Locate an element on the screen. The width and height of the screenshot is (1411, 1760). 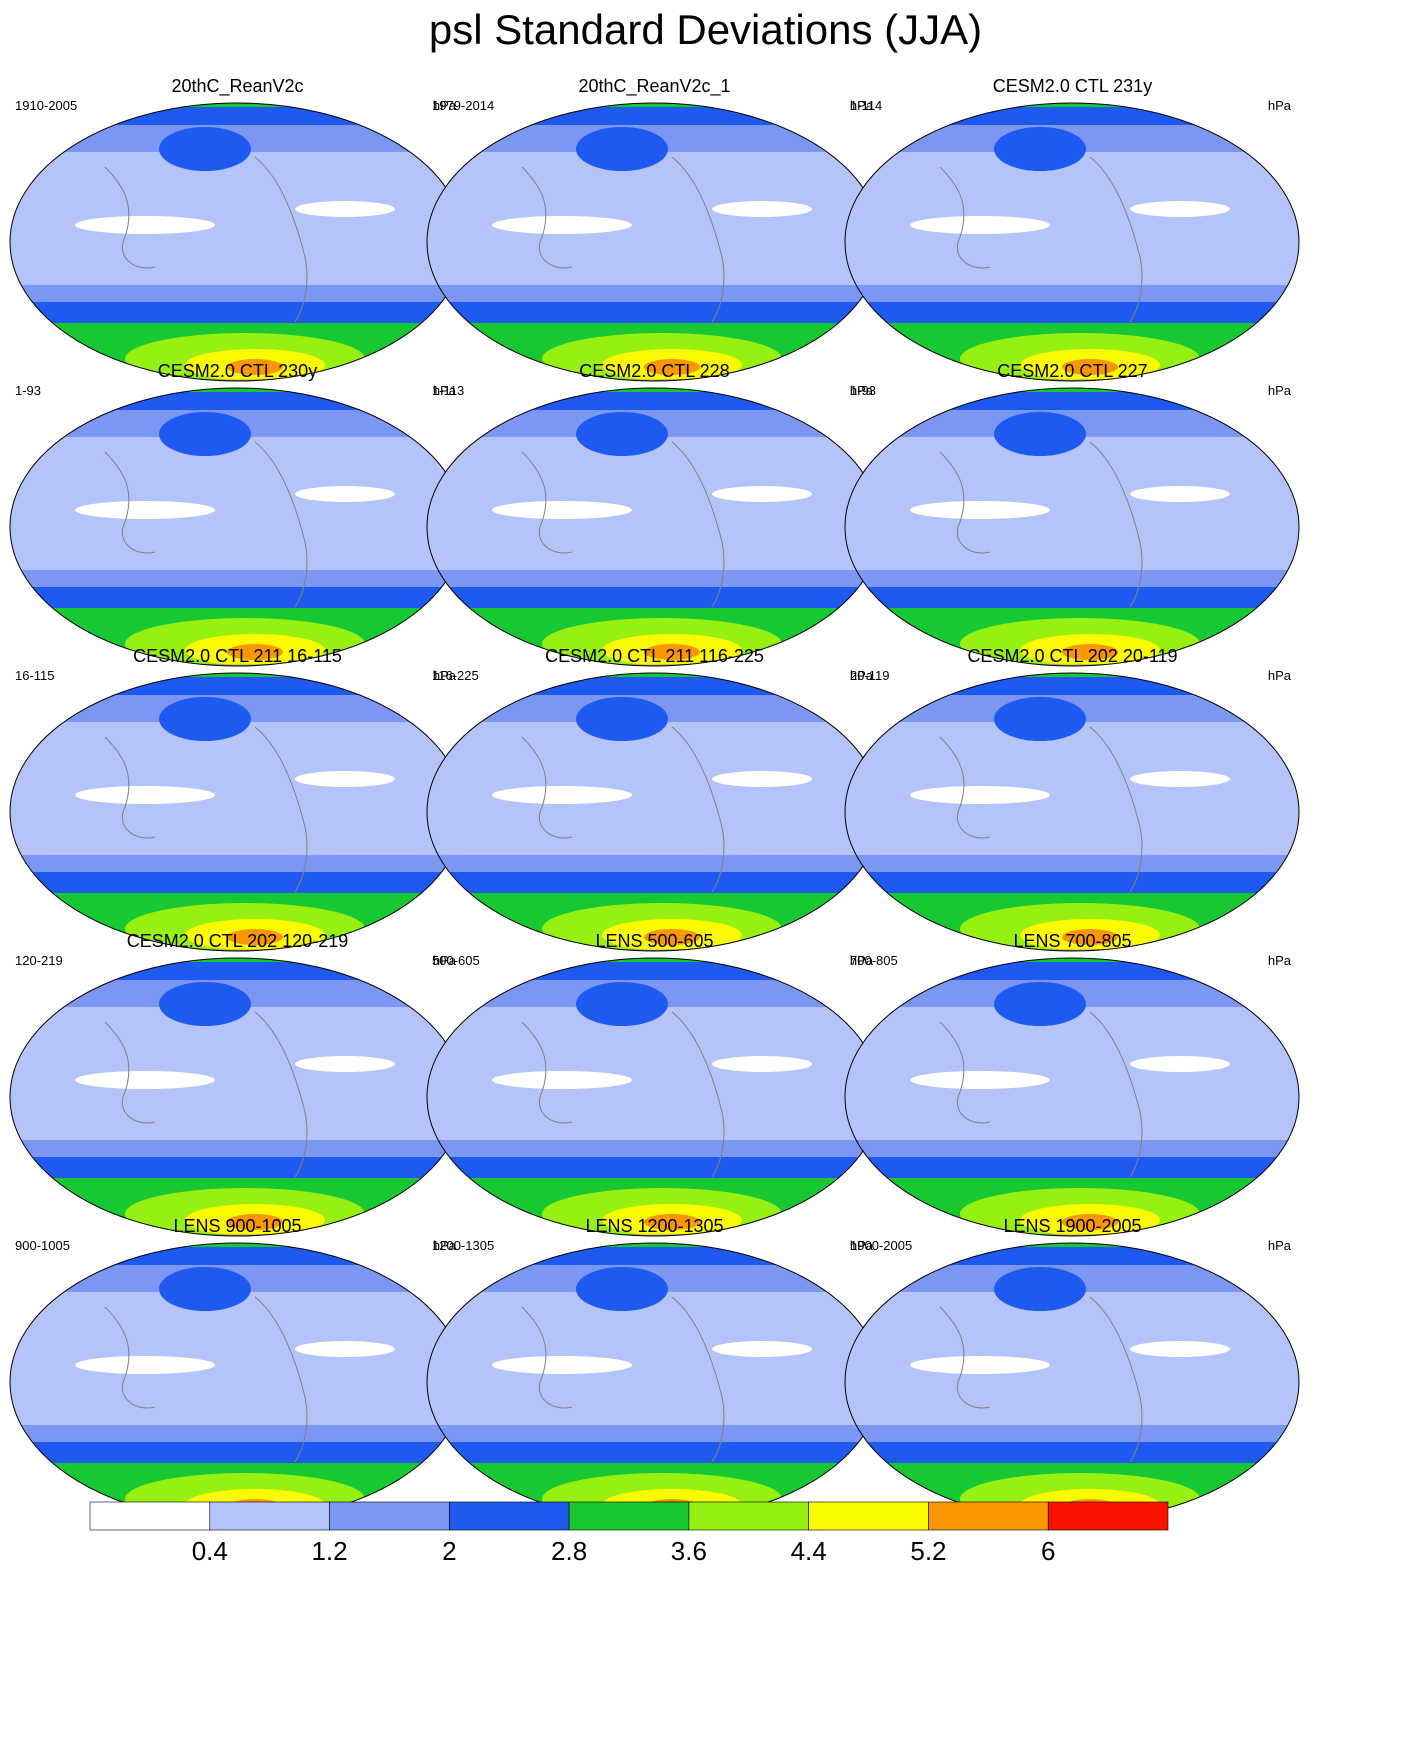
panel-title: CESM2.0 CTL 202 120-219 is located at coordinates (237, 941).